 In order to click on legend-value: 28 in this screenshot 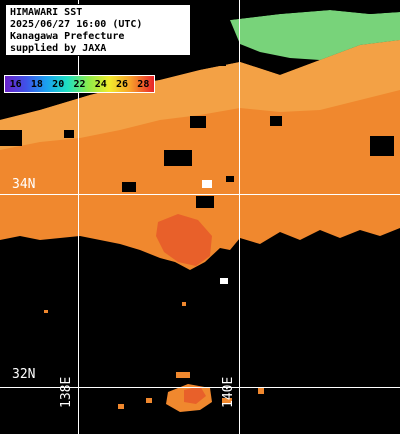, I will do `click(143, 84)`.